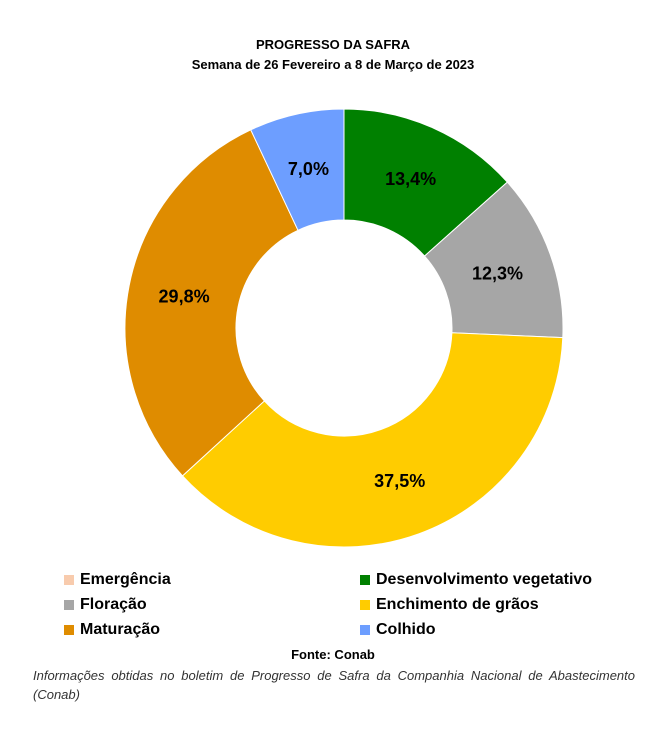  I want to click on chart-title: PROGRESSO DA SAFRA, so click(333, 44).